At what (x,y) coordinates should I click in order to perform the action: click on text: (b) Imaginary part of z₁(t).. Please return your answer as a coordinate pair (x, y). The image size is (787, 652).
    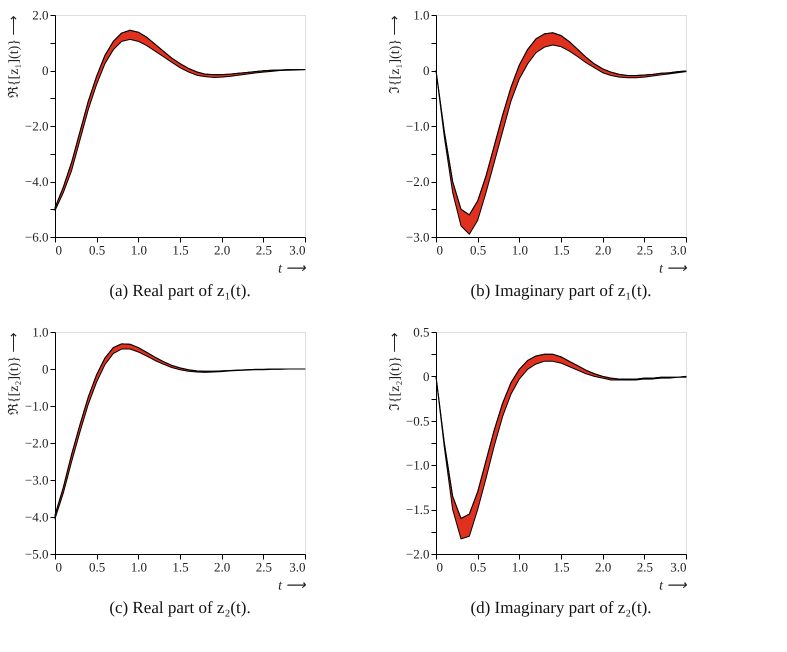
    Looking at the image, I should click on (561, 290).